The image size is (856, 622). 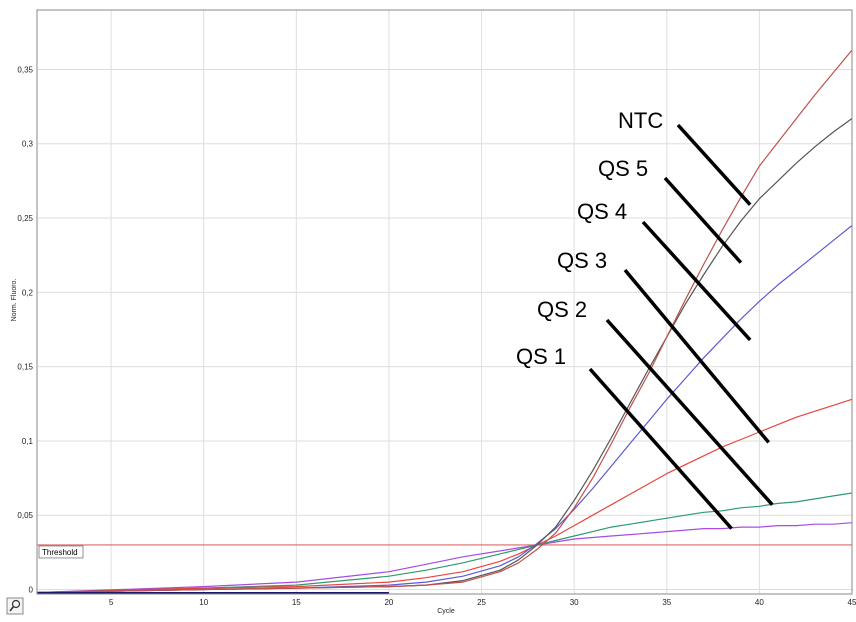 What do you see at coordinates (25, 218) in the screenshot?
I see `y-tick-label: 0,25` at bounding box center [25, 218].